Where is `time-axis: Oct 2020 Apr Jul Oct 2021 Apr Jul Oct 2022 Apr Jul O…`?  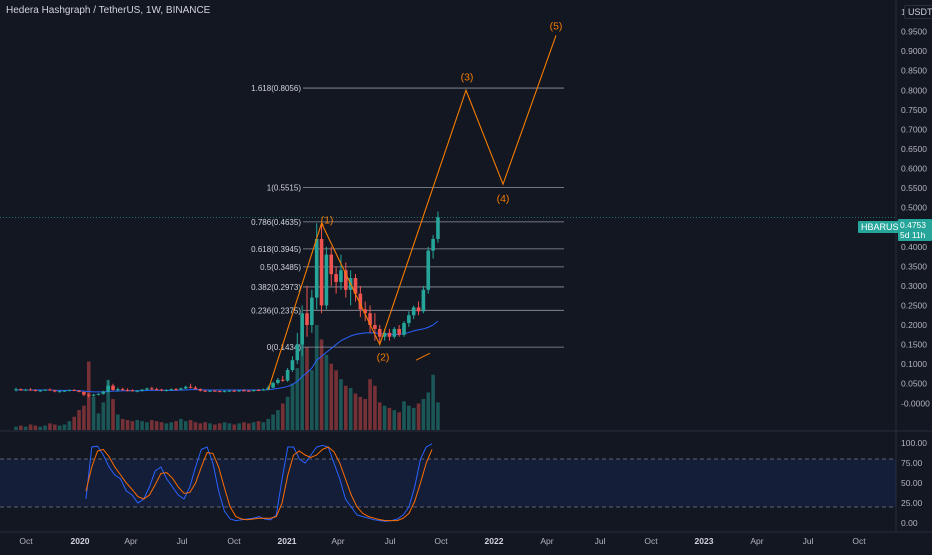
time-axis: Oct 2020 Apr Jul Oct 2021 Apr Jul Oct 2022 Apr Jul O… is located at coordinates (442, 541).